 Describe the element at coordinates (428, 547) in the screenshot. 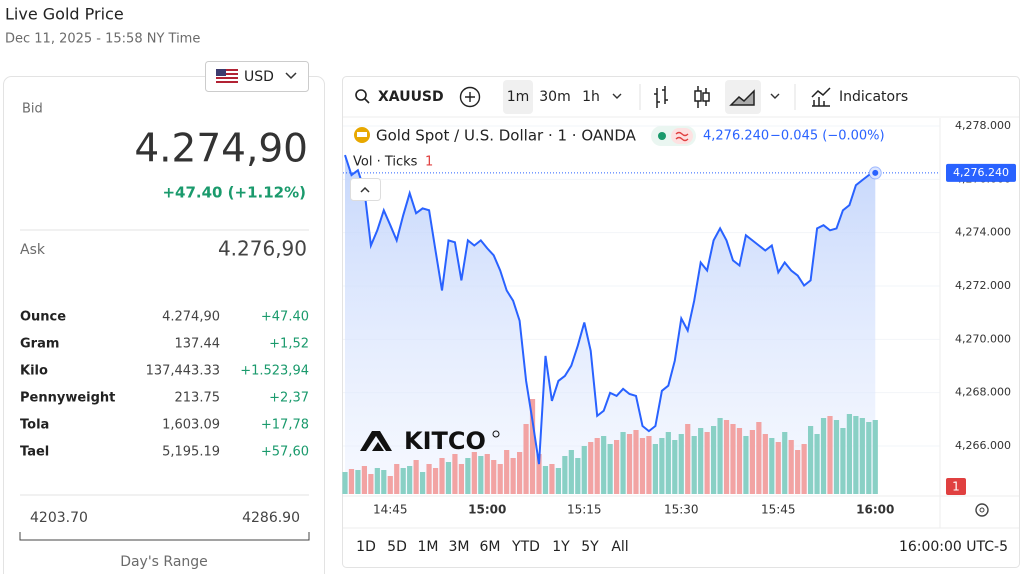

I see `period: 1M` at that location.